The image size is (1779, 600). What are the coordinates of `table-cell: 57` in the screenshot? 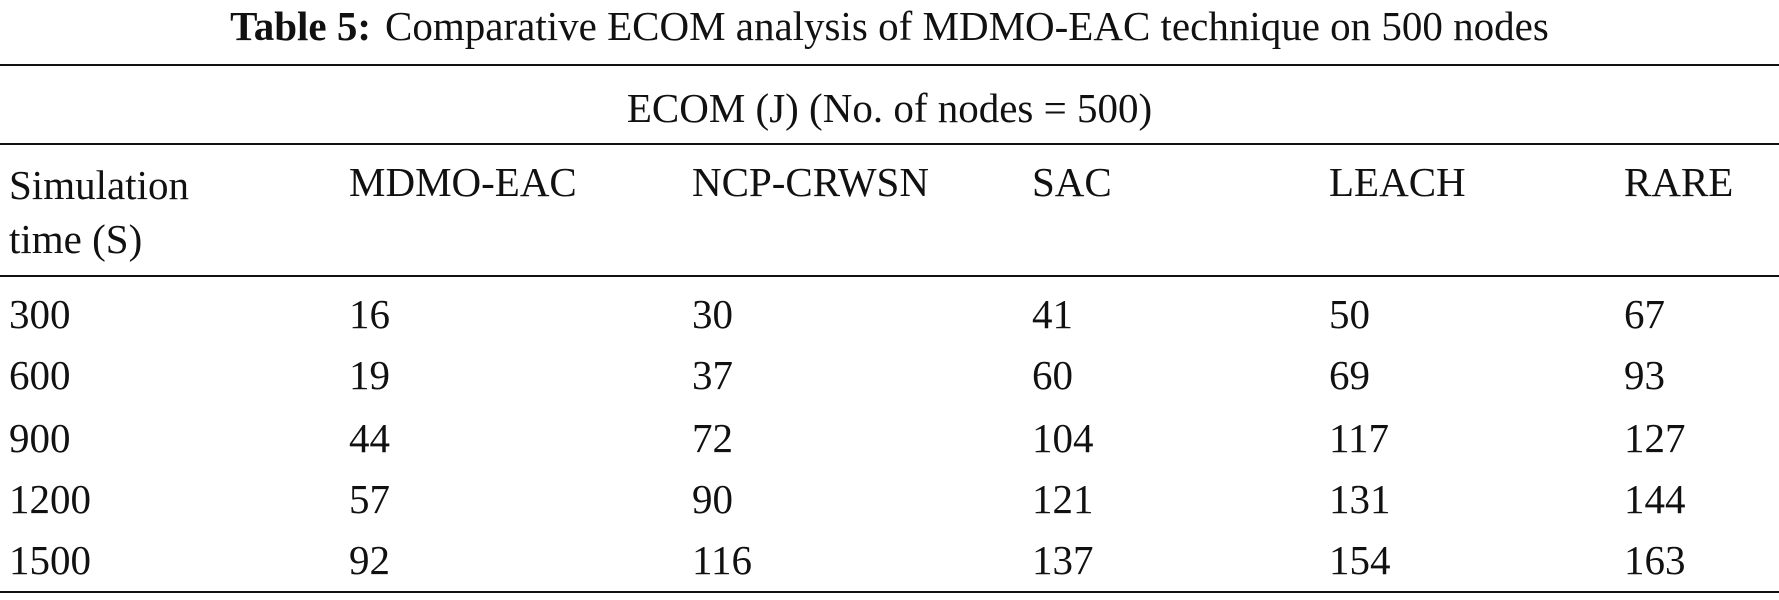 It's located at (369, 499).